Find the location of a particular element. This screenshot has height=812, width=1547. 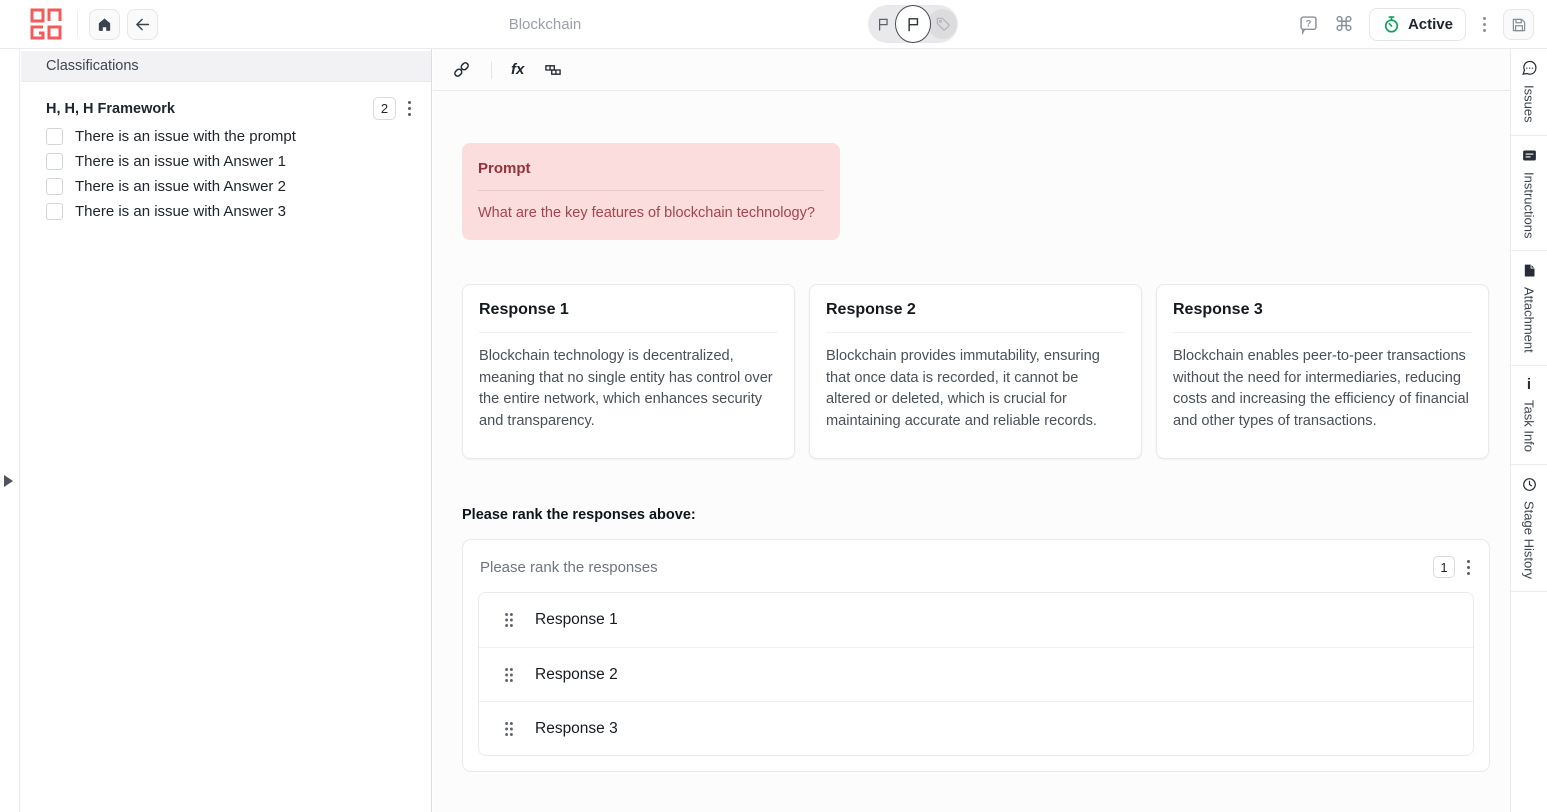

response-card-title: Response 1 is located at coordinates (628, 309).